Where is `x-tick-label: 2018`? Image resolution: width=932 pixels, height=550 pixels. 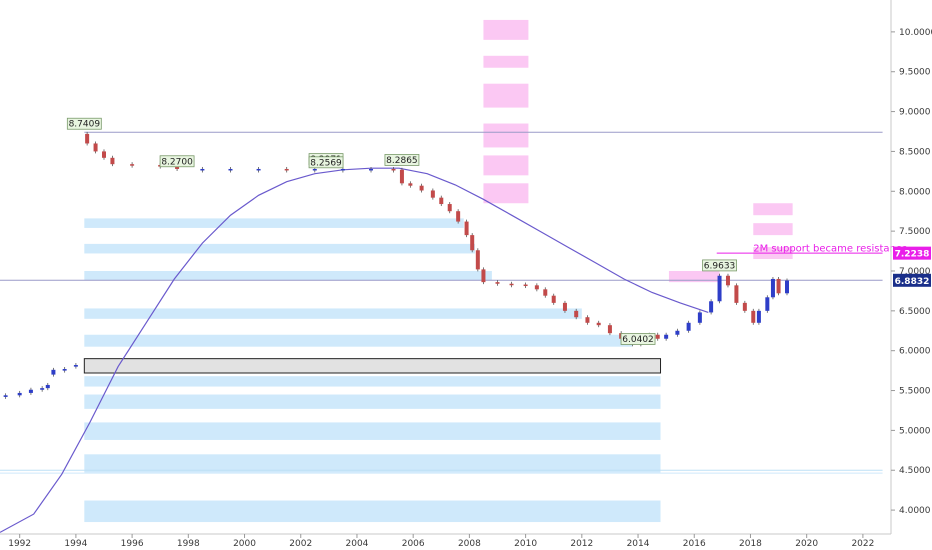
x-tick-label: 2018 is located at coordinates (750, 544).